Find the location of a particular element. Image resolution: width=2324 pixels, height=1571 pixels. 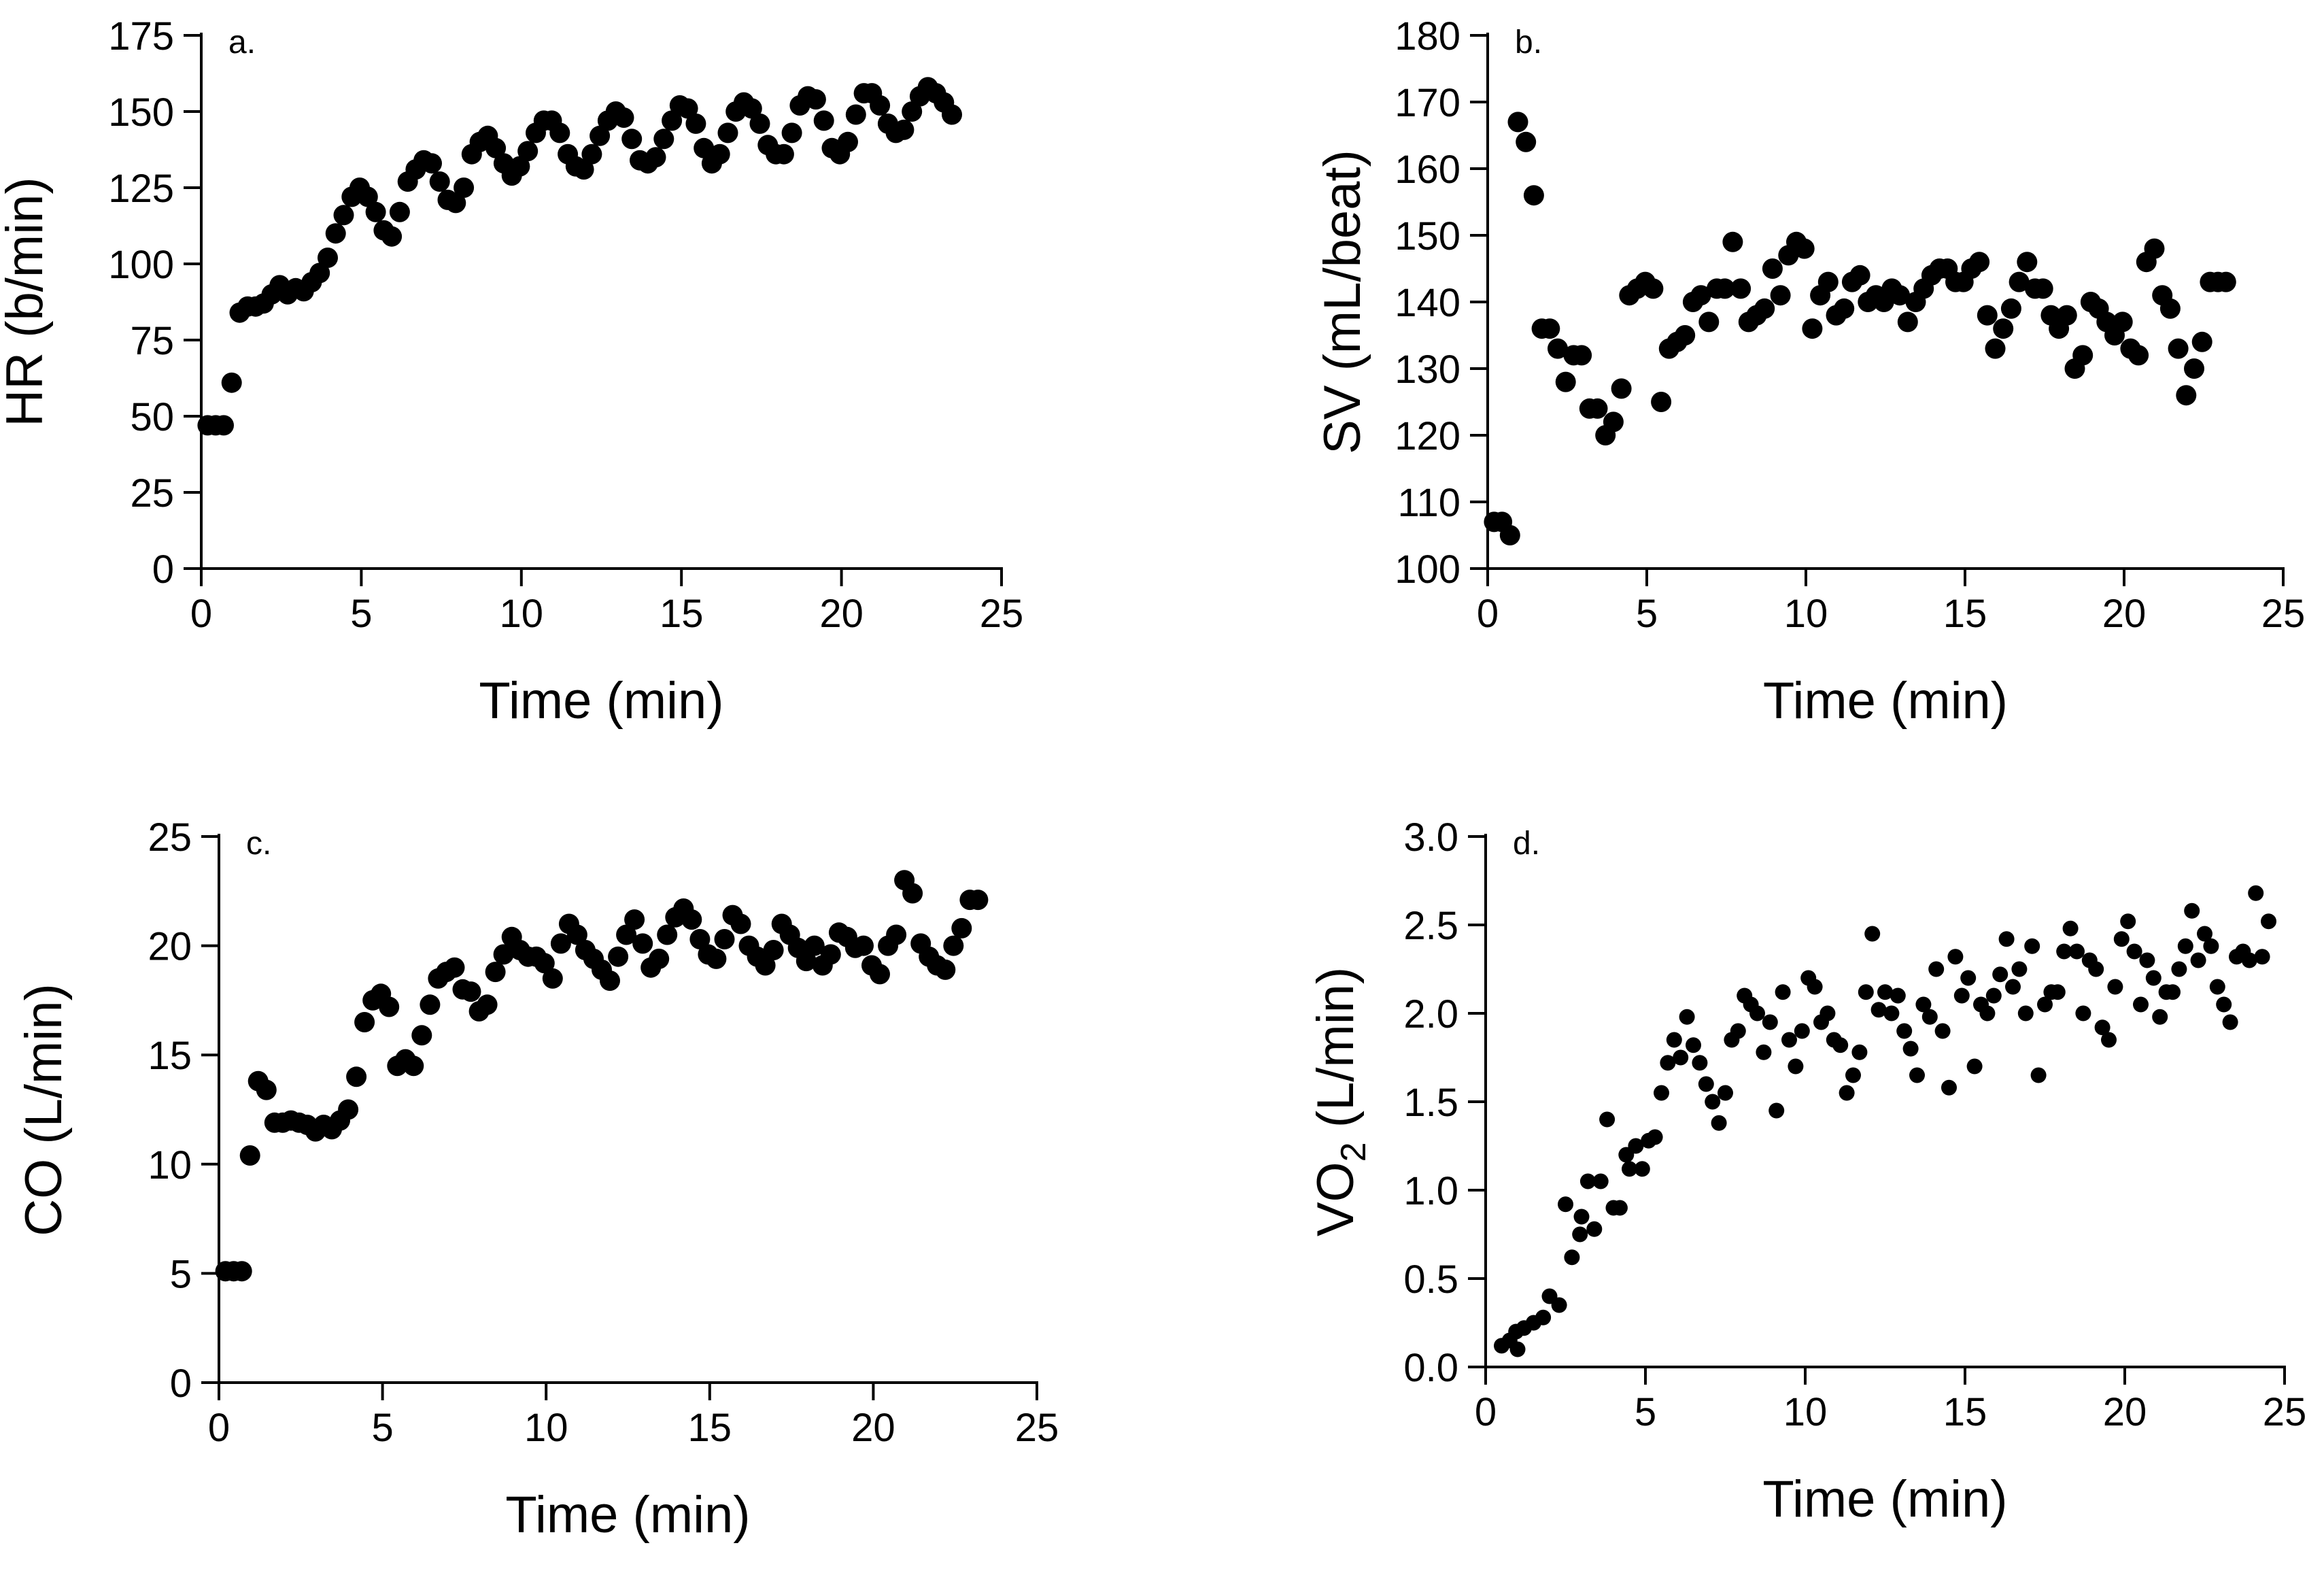

y-tick-label: 5 is located at coordinates (181, 1274).